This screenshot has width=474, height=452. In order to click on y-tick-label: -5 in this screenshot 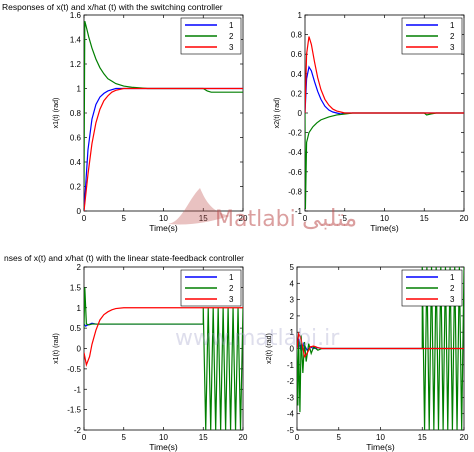, I will do `click(291, 430)`.